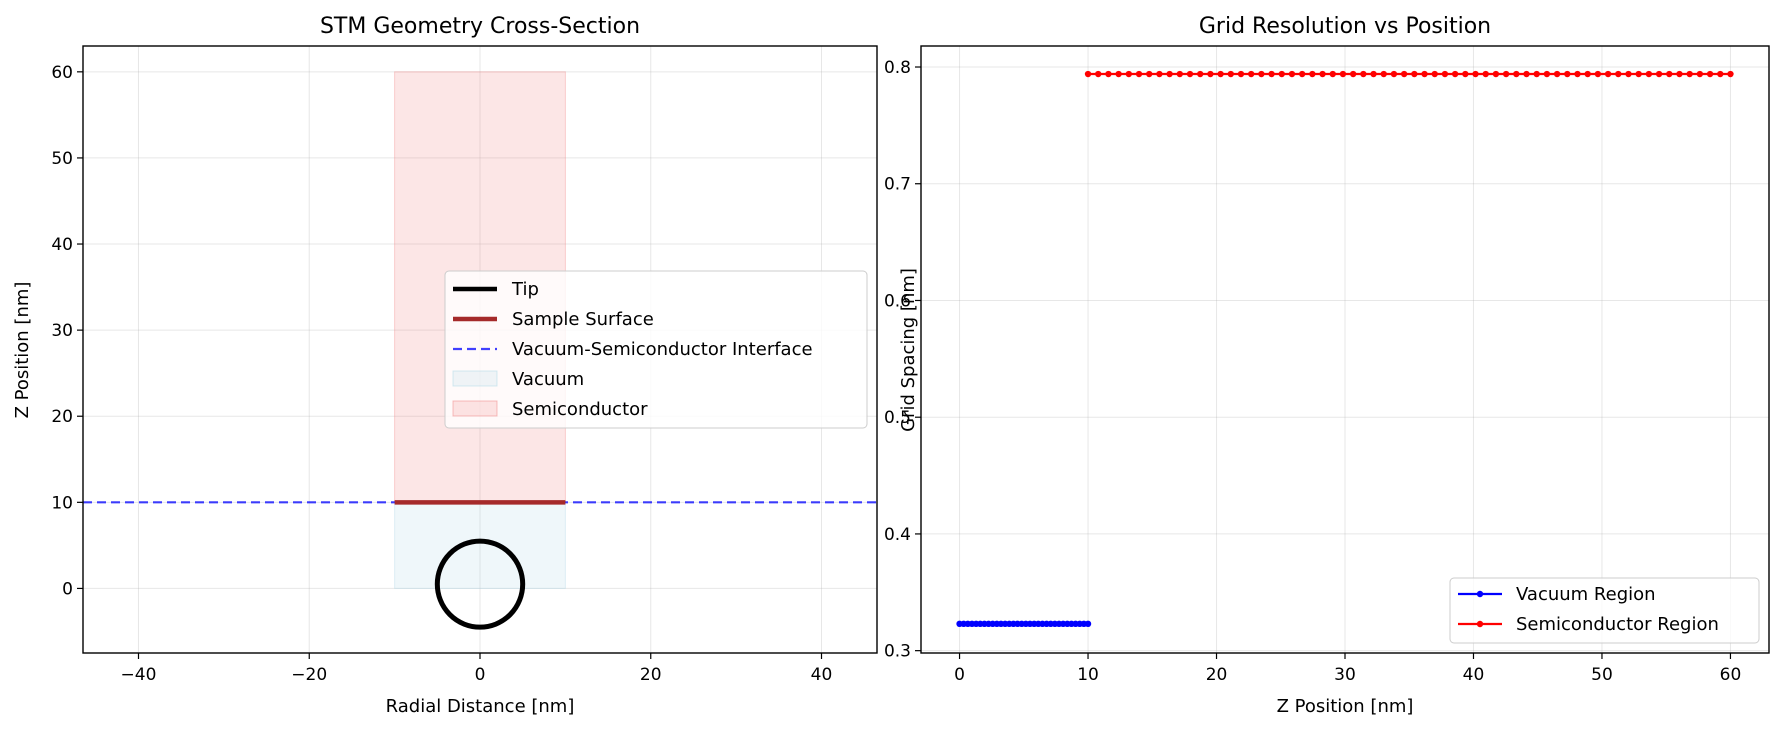 This screenshot has width=1784, height=732. I want to click on resolution-x-tick-label: 40, so click(1474, 675).